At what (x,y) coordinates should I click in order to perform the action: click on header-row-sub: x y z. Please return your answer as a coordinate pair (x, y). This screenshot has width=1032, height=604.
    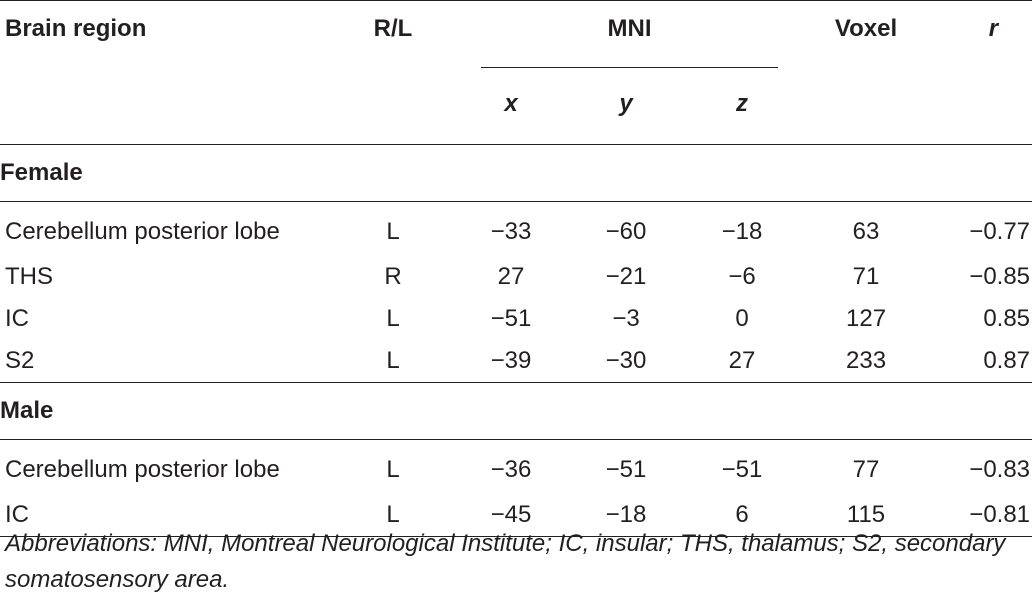
    Looking at the image, I should click on (516, 106).